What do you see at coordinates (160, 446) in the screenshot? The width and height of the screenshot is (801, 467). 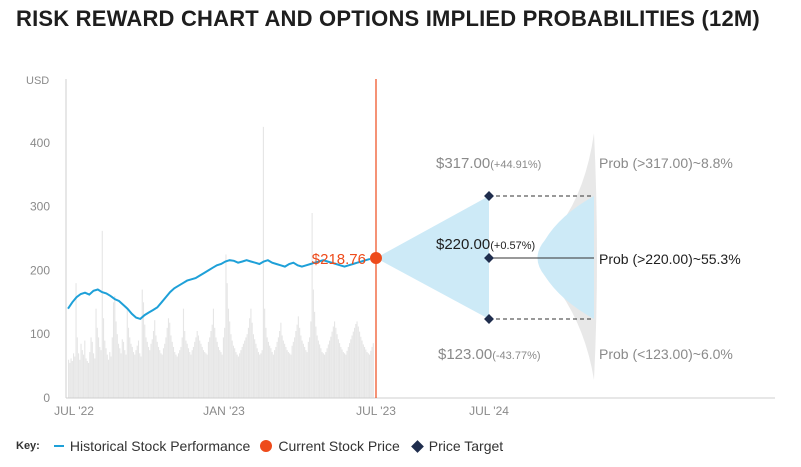 I see `legend-label-historical: Historical Stock Performance` at bounding box center [160, 446].